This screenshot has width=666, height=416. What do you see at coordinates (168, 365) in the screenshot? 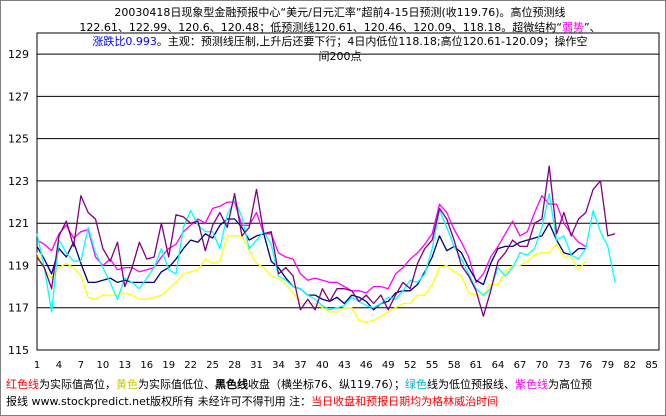
I see `x-tick-label: 19` at bounding box center [168, 365].